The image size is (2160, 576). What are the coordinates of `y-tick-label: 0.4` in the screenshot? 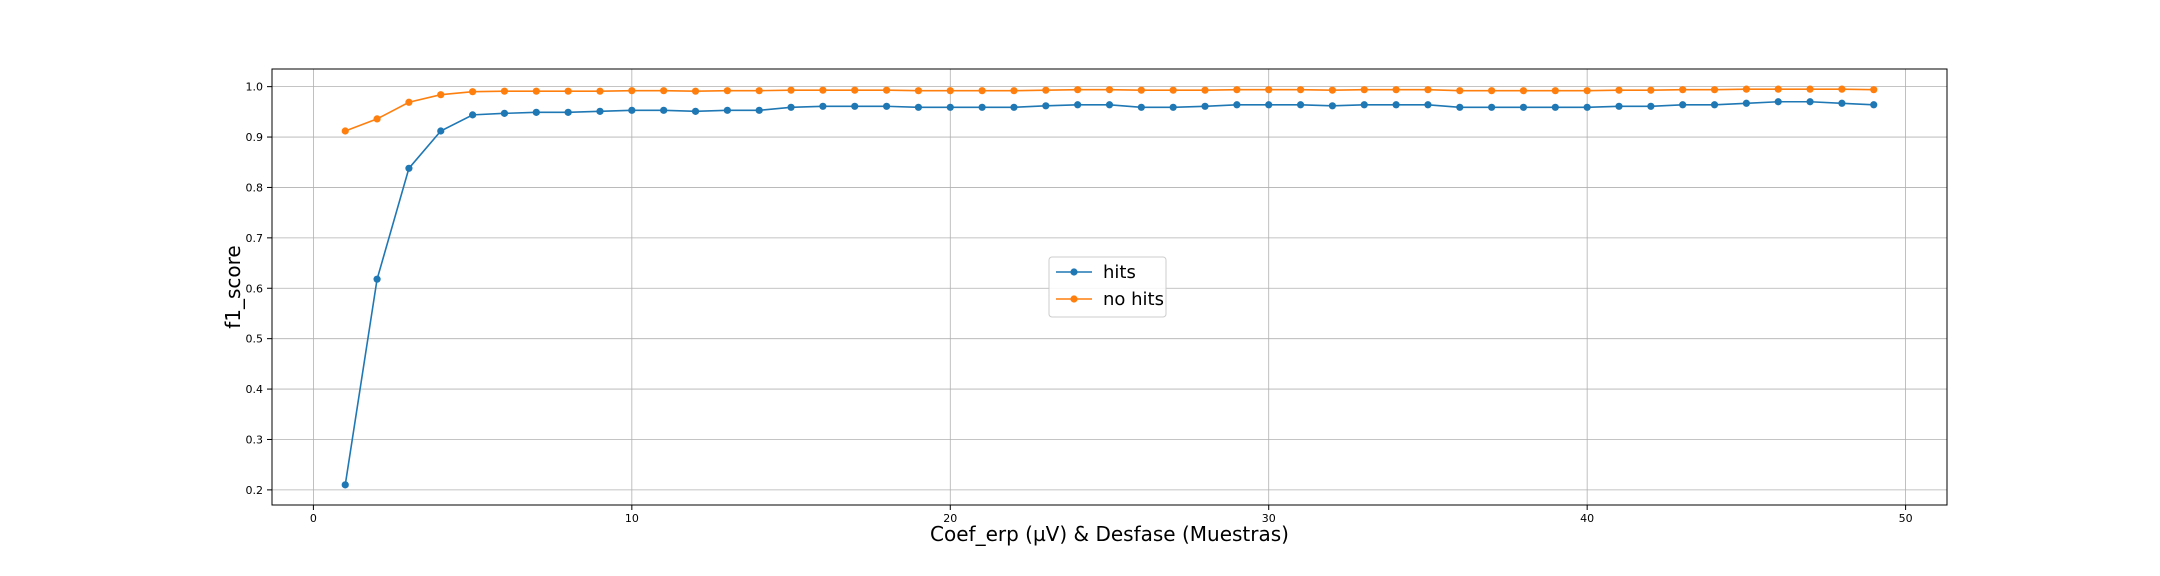 It's located at (255, 389).